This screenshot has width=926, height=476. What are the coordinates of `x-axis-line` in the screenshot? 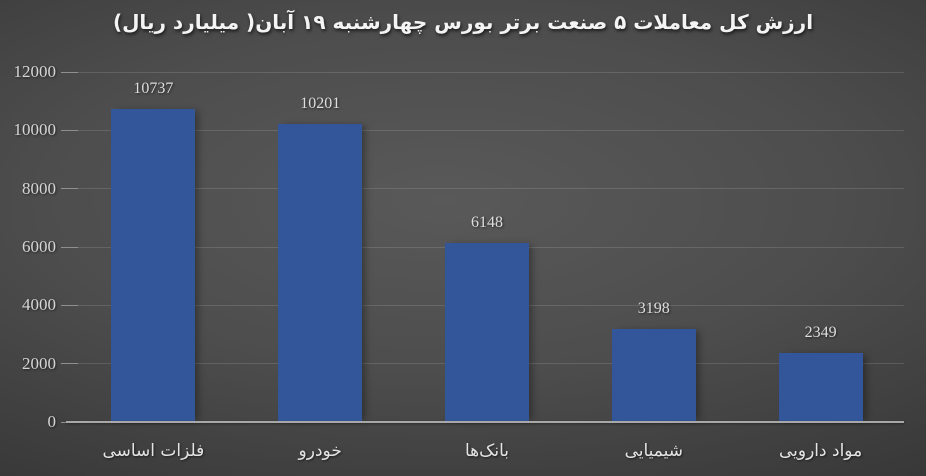 It's located at (485, 422).